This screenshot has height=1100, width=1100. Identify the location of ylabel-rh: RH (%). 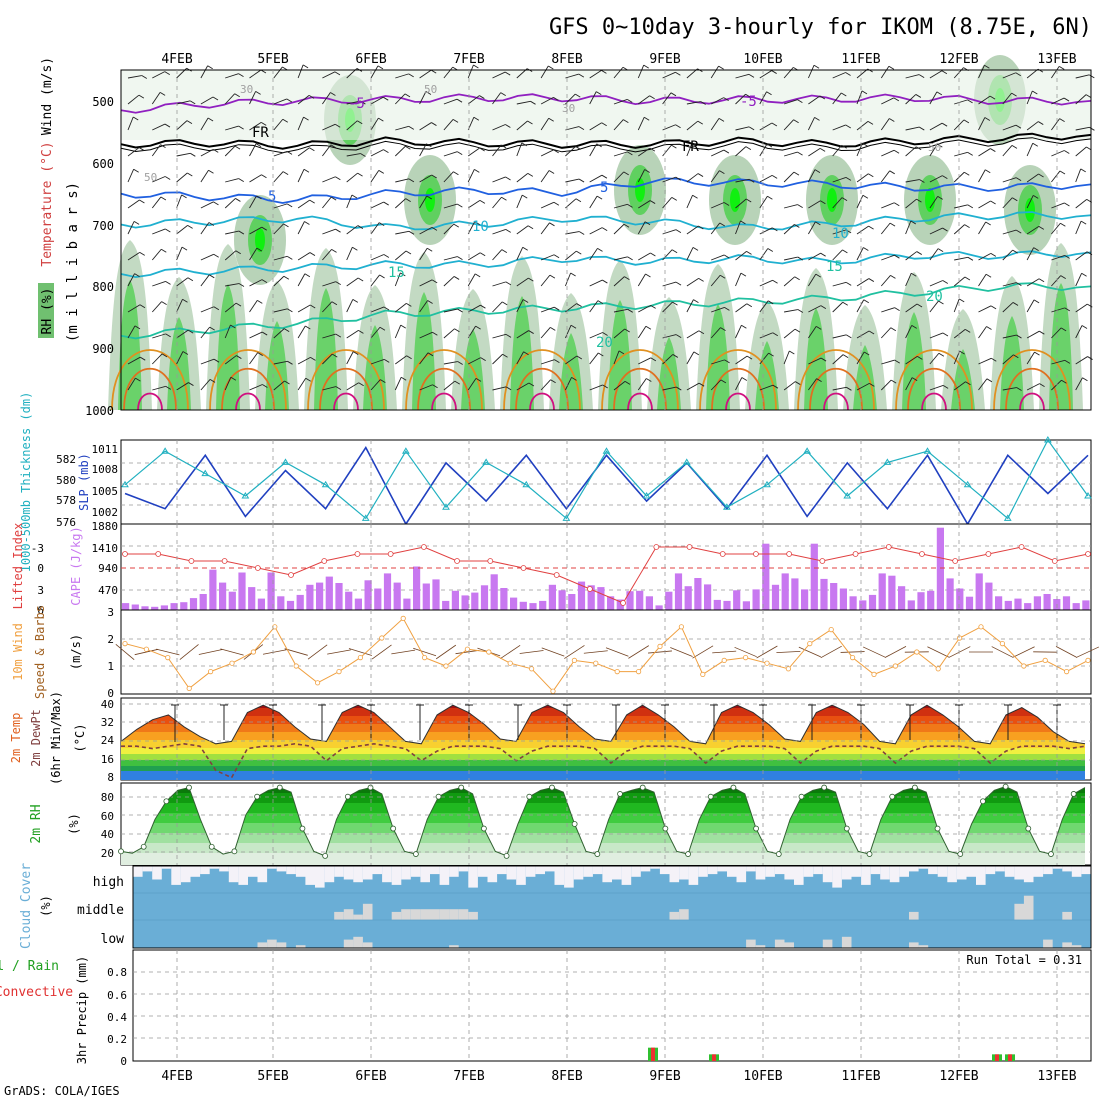
(47, 311).